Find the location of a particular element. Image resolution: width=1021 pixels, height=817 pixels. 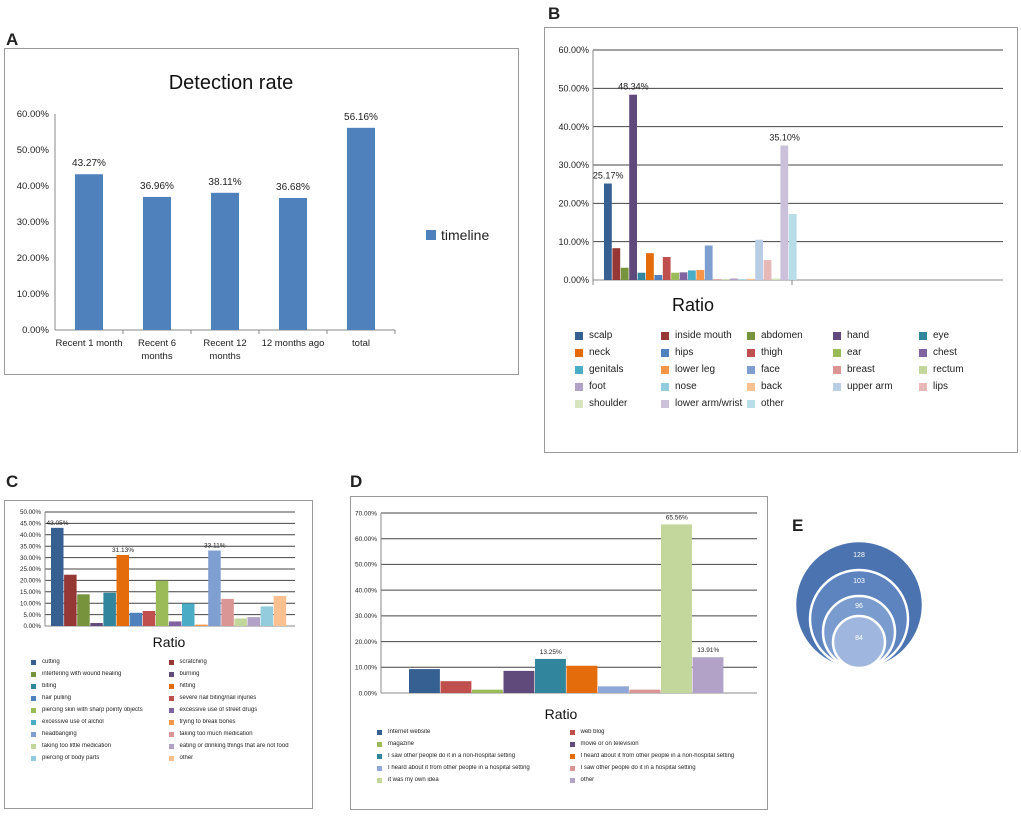

legend-item-nose: nose is located at coordinates (704, 386).